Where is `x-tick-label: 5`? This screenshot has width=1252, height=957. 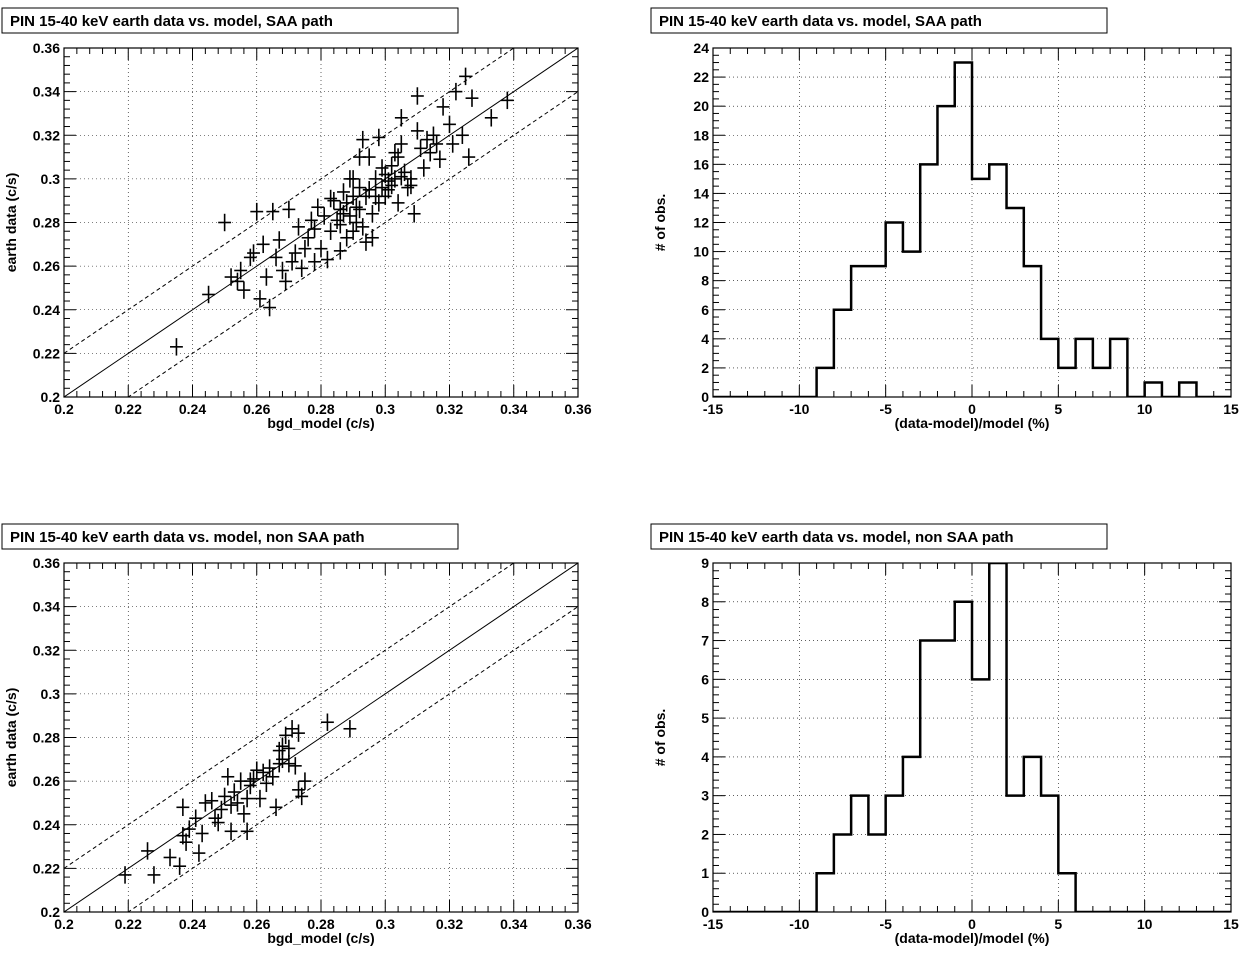 x-tick-label: 5 is located at coordinates (1058, 924).